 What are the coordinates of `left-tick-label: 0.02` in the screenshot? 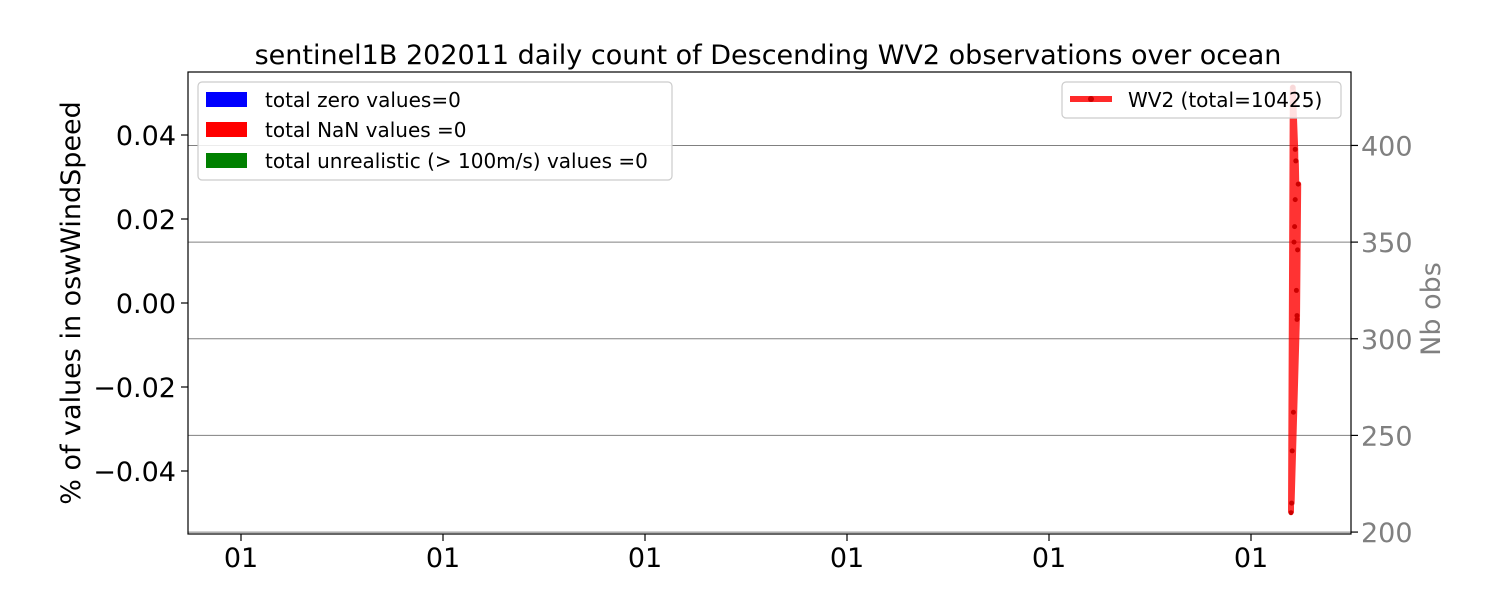 It's located at (146, 220).